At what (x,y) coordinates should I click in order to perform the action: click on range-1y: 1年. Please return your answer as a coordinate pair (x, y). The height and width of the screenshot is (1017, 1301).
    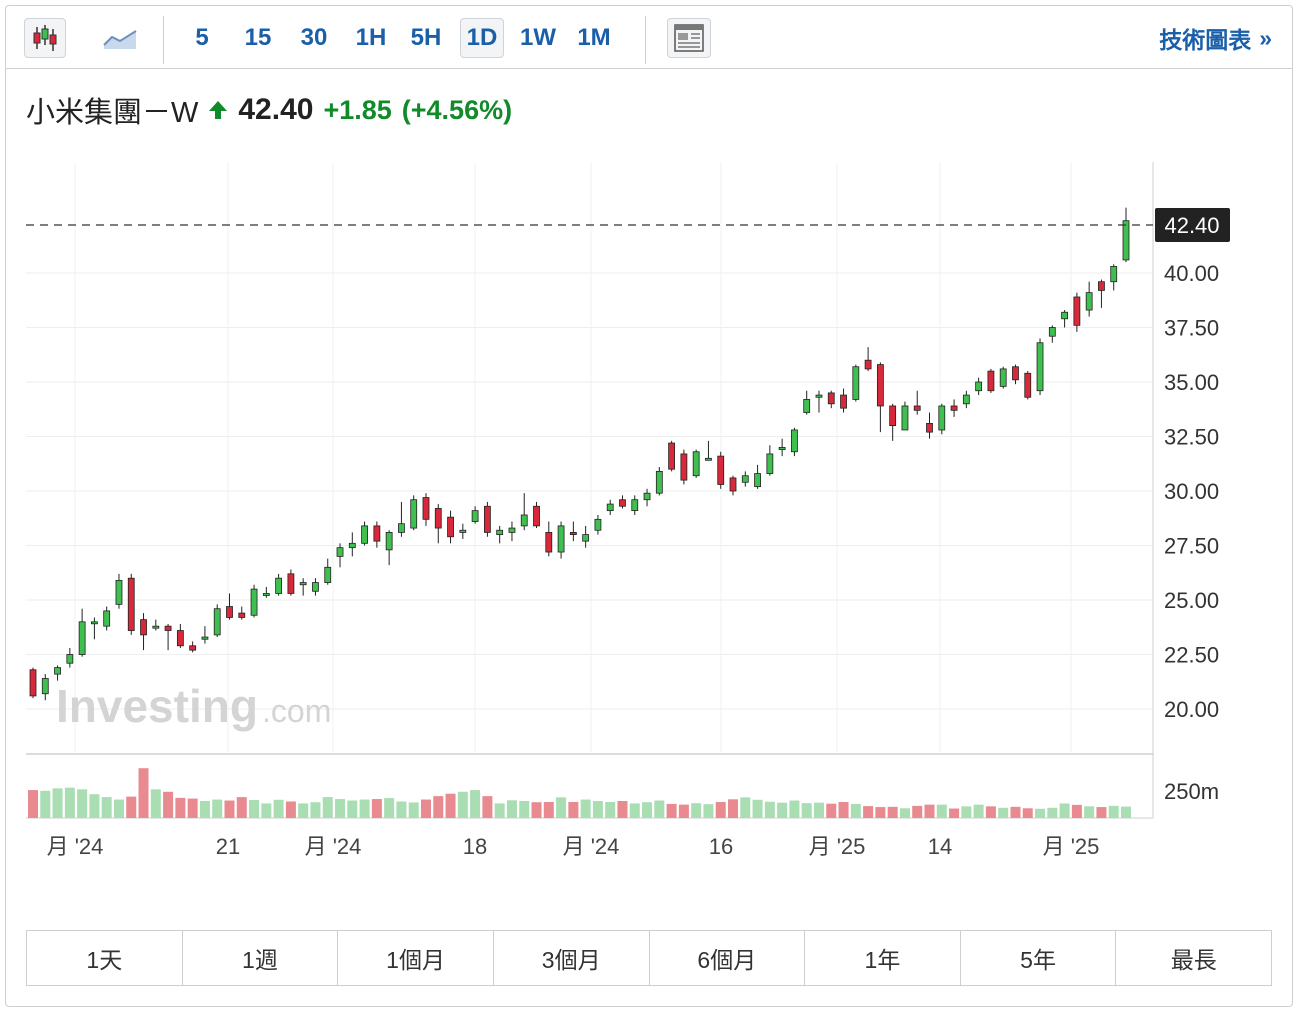
    Looking at the image, I should click on (883, 958).